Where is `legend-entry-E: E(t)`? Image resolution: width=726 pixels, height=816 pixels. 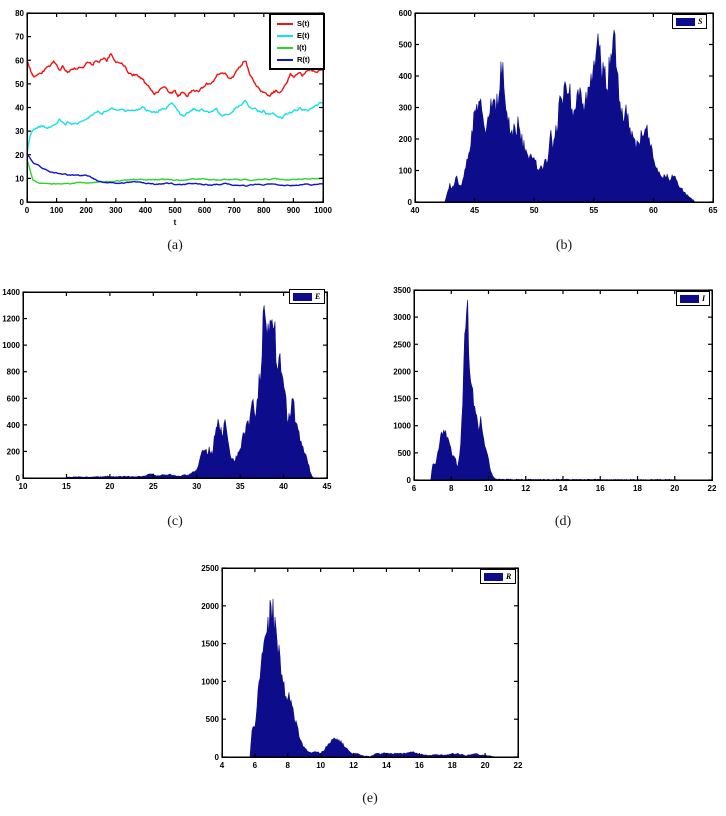 legend-entry-E: E(t) is located at coordinates (300, 35).